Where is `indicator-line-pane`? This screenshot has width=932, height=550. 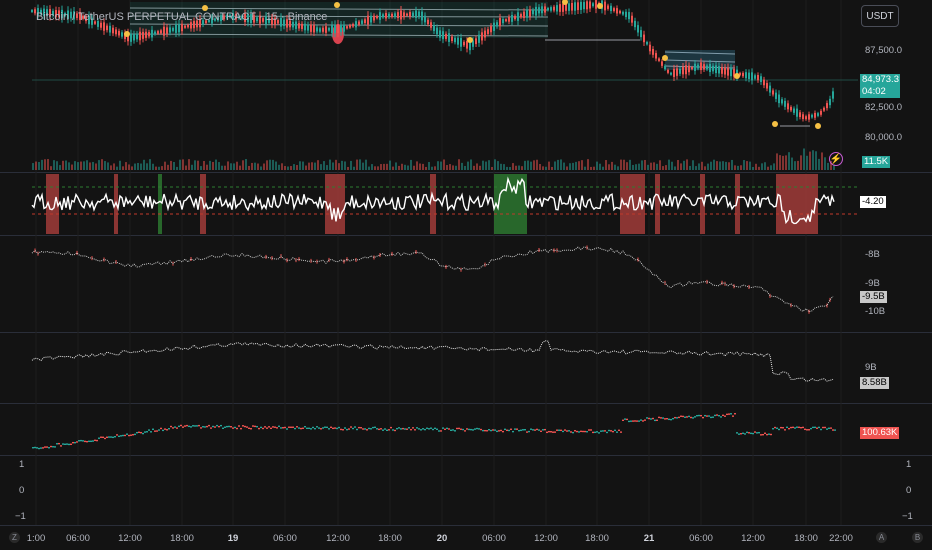 indicator-line-pane is located at coordinates (434, 431).